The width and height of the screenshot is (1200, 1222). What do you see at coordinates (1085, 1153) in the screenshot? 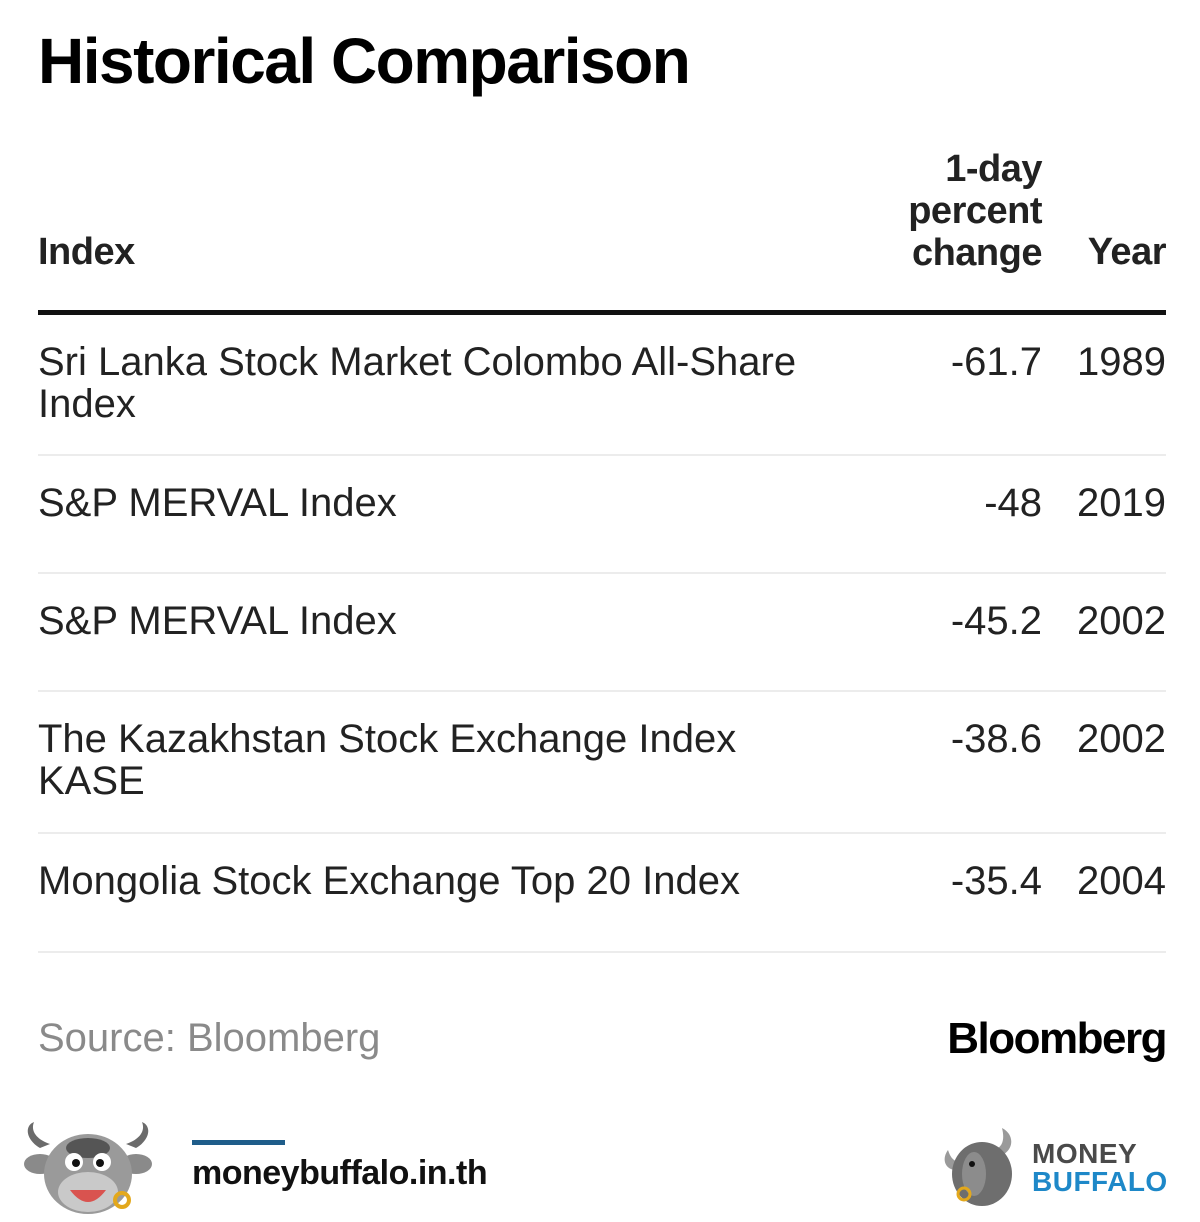
I see `wordmark-money: MONEY` at bounding box center [1085, 1153].